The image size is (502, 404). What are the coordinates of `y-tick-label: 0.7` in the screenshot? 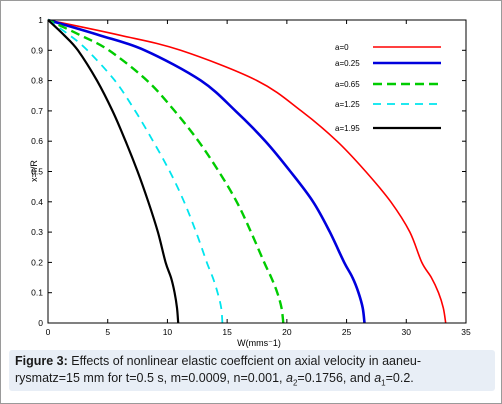 It's located at (37, 111).